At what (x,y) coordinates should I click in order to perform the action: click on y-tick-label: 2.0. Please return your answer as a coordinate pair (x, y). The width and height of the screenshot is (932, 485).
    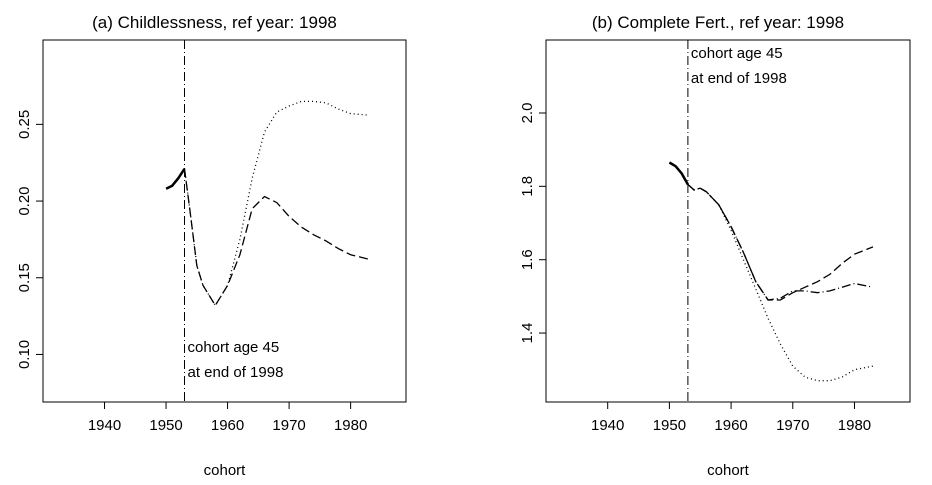
    Looking at the image, I should click on (527, 113).